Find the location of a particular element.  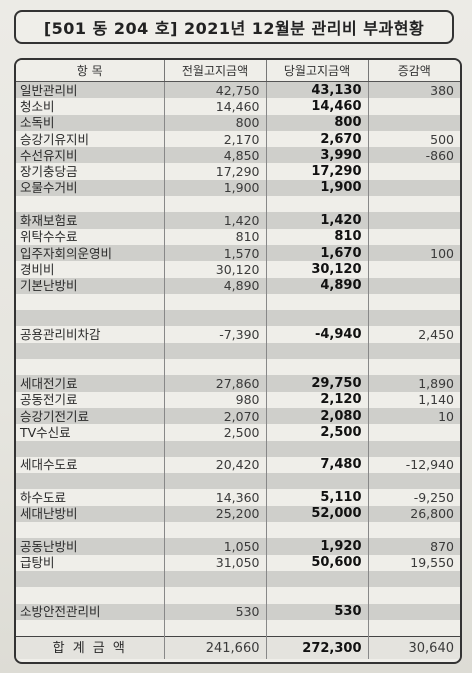

table-row: 입주자회의운영비 1,570 1,670 100 is located at coordinates (238, 253).